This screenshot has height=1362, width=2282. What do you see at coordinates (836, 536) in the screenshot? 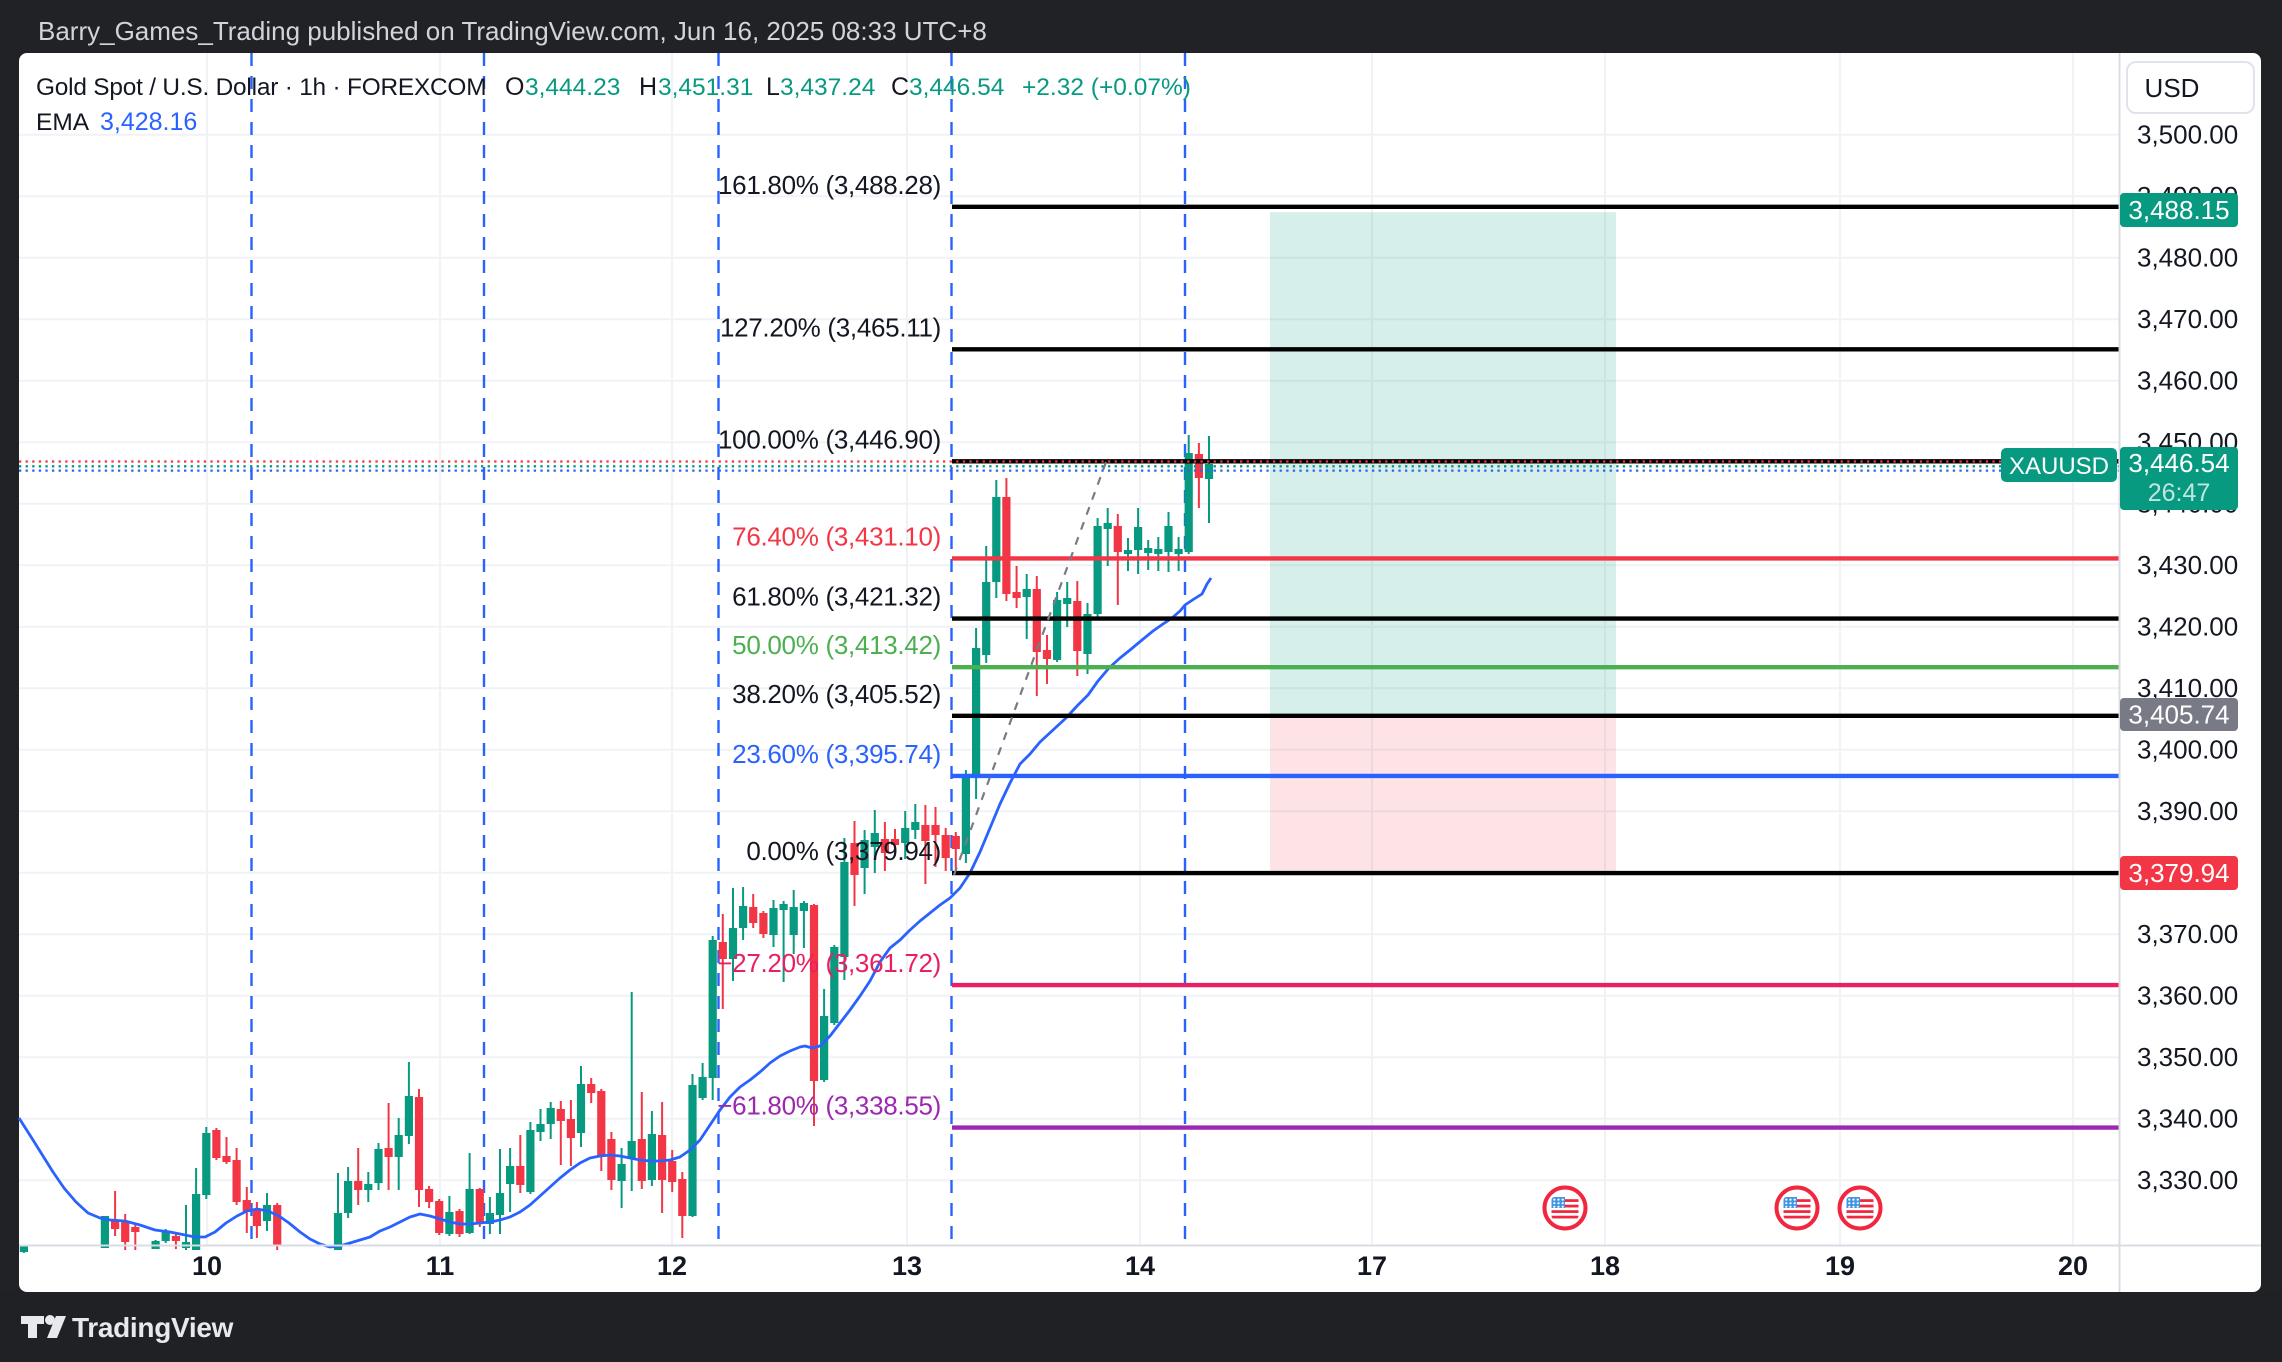
I see `svg-text: 76.40% (3,431.10)` at bounding box center [836, 536].